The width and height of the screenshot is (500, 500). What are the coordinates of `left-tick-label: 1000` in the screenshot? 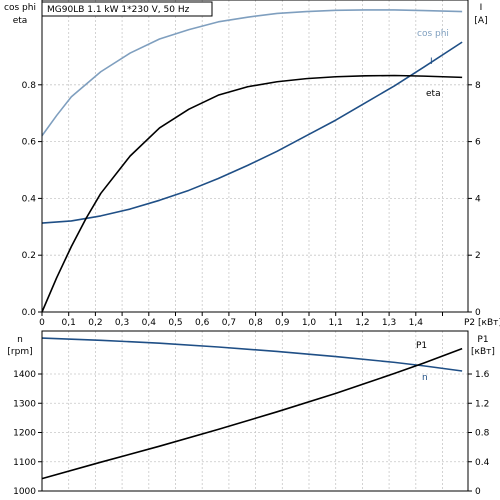 It's located at (24, 492).